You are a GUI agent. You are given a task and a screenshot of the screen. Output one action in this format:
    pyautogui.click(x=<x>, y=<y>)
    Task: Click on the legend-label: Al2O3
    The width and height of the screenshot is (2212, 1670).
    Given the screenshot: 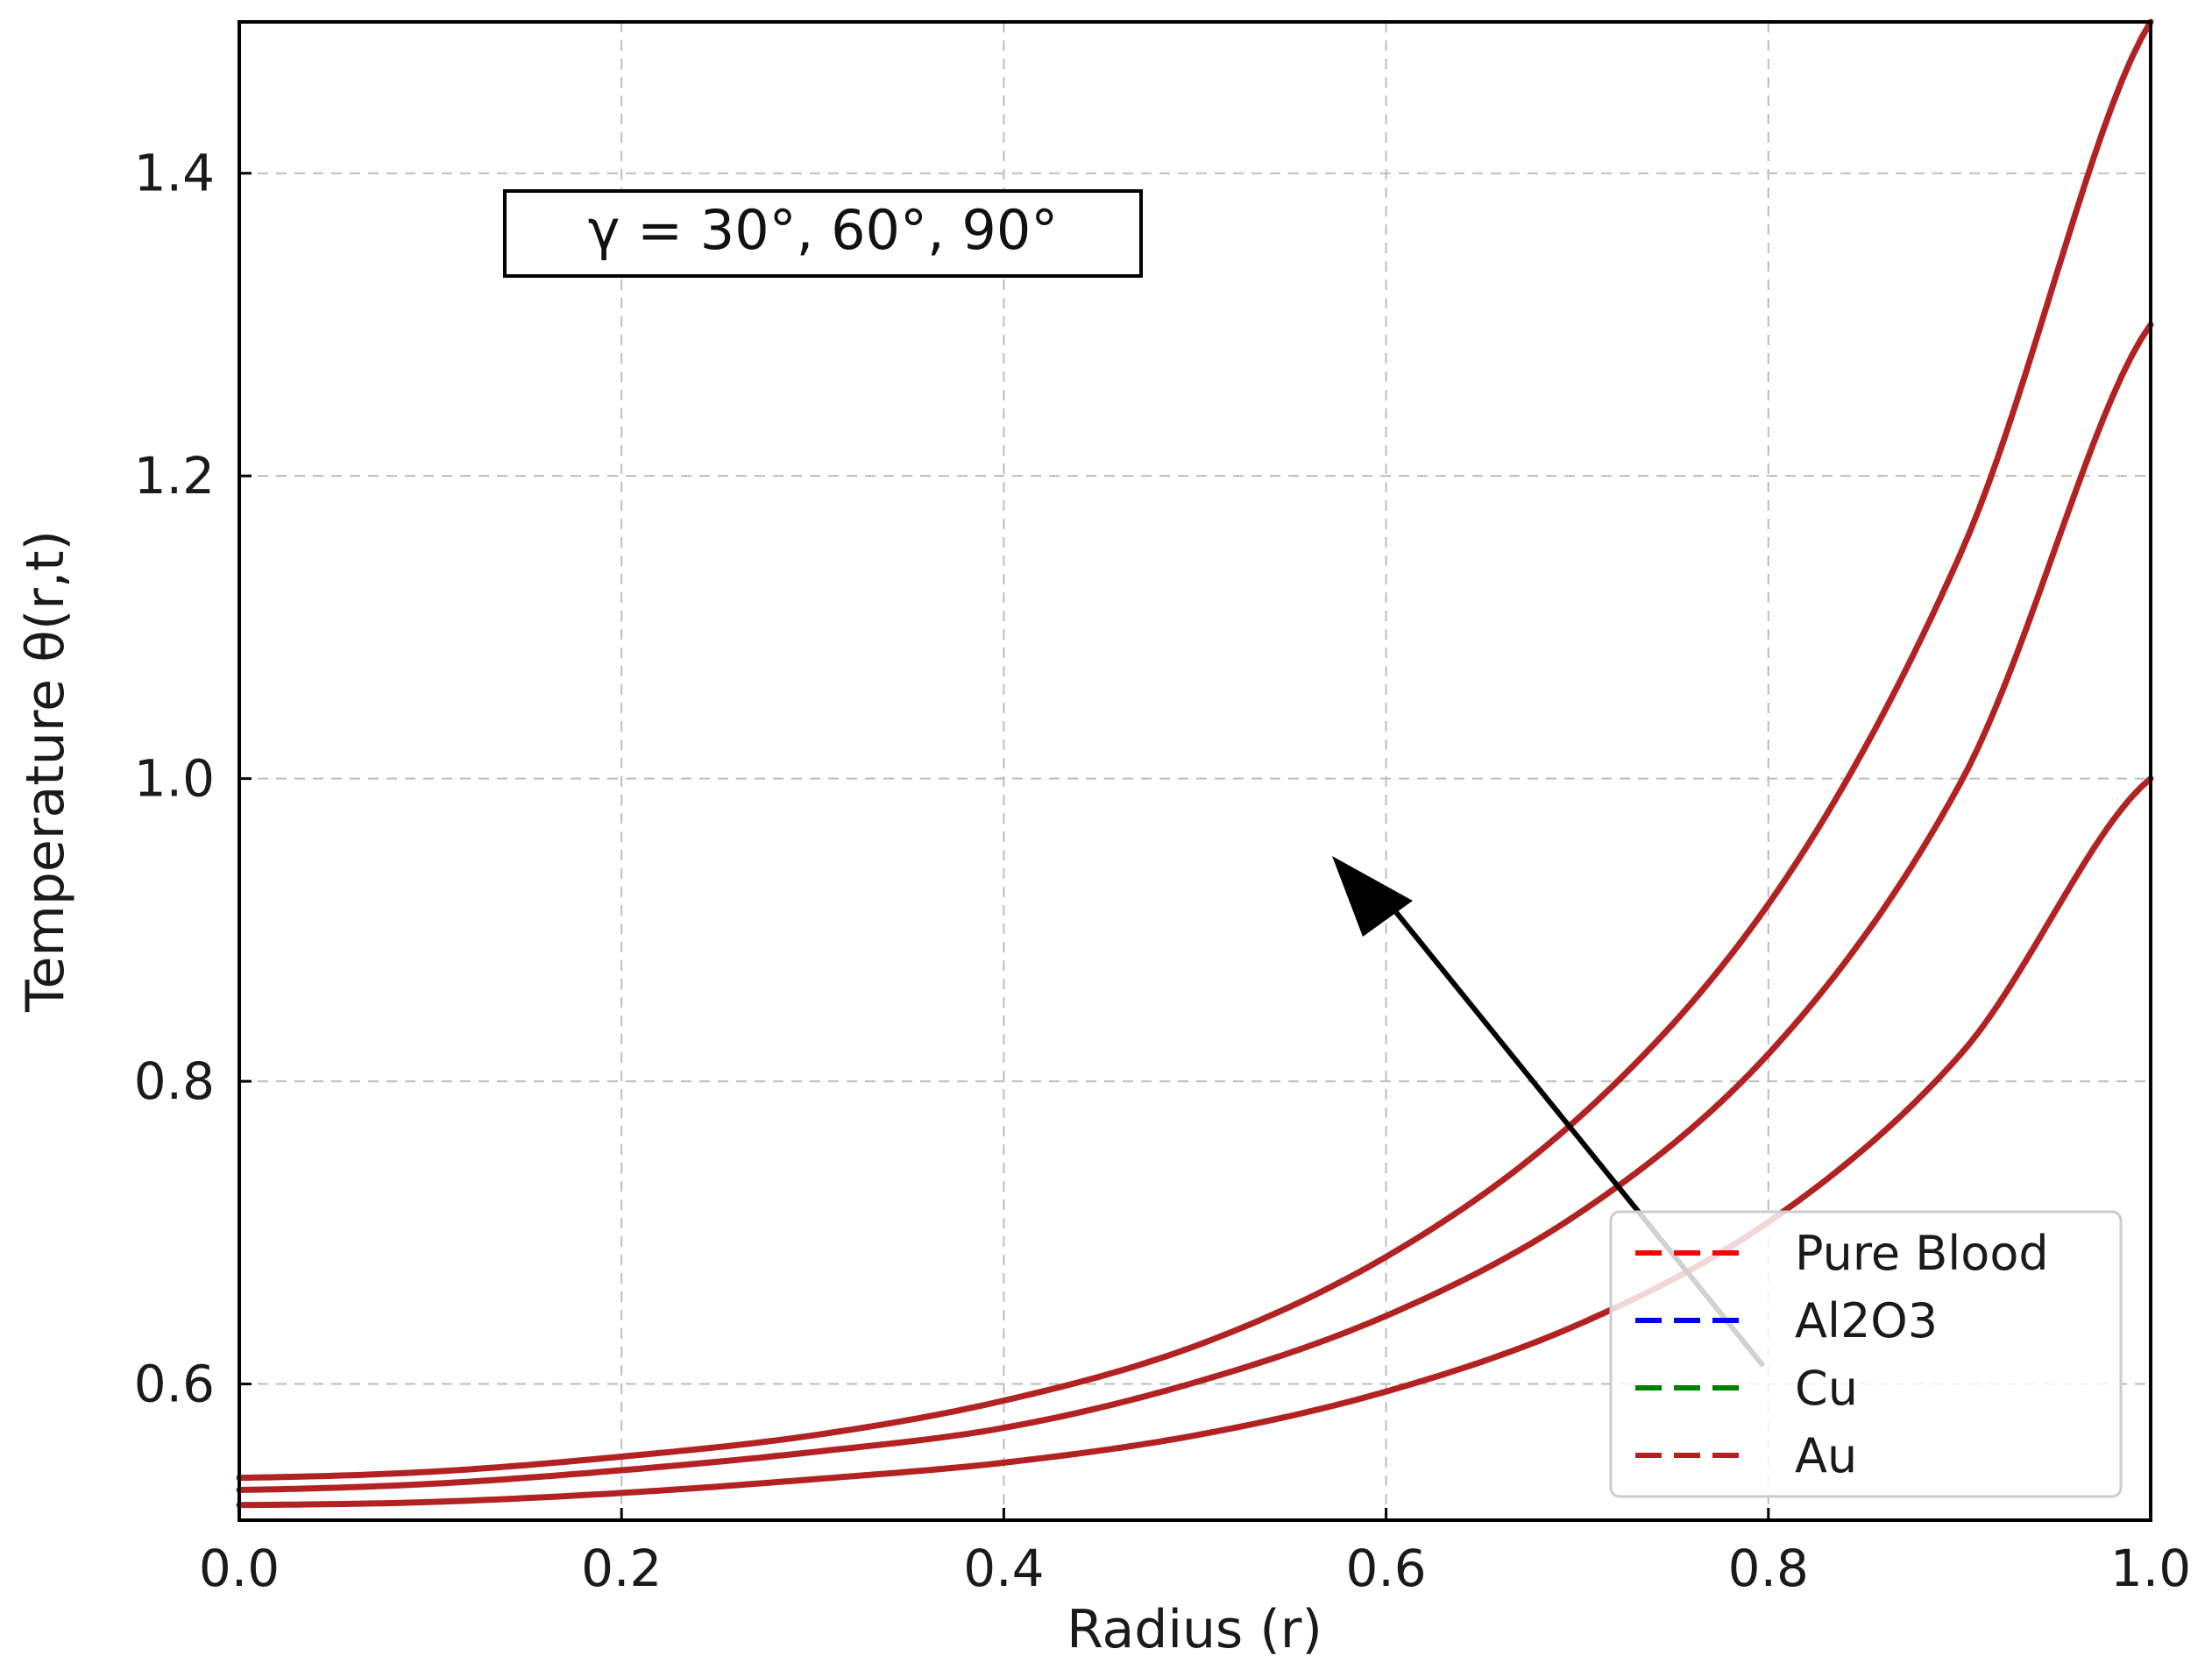 What is the action you would take?
    pyautogui.click(x=1866, y=1320)
    